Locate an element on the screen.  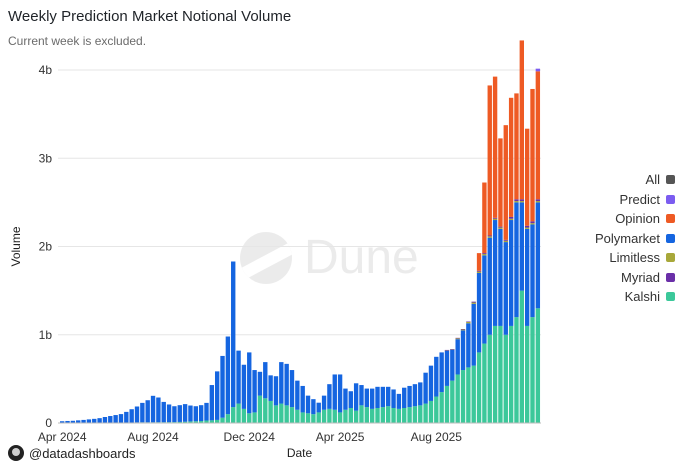
avatar is located at coordinates (16, 453).